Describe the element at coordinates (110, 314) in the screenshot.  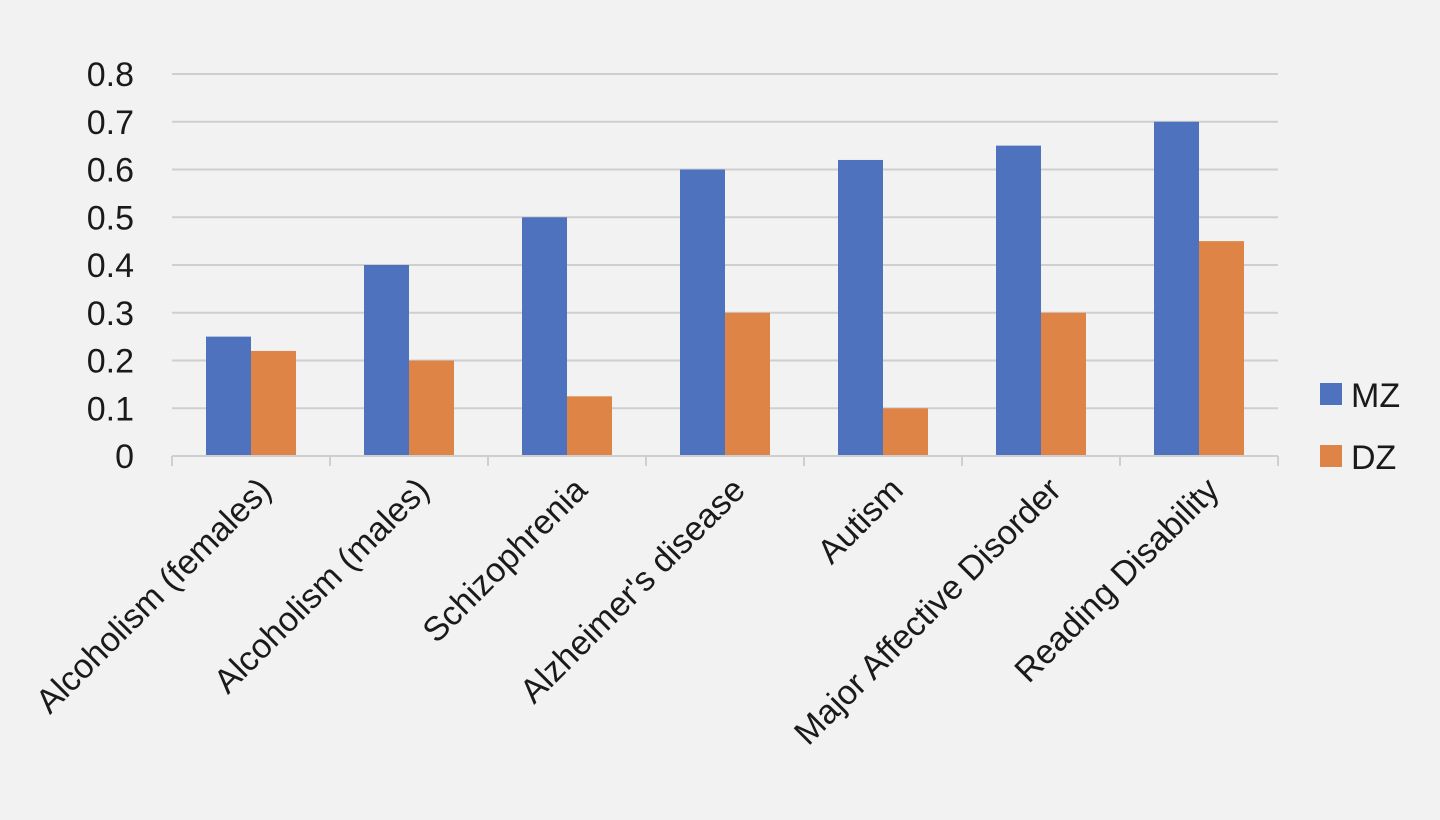
I see `y-tick-label: 0.3` at that location.